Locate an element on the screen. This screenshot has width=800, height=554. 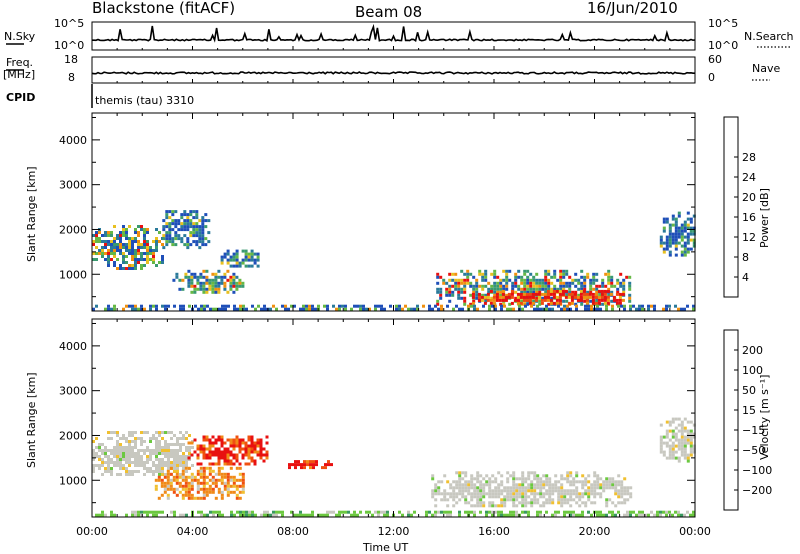
freq-tick-bottom: 8 is located at coordinates (71, 77).